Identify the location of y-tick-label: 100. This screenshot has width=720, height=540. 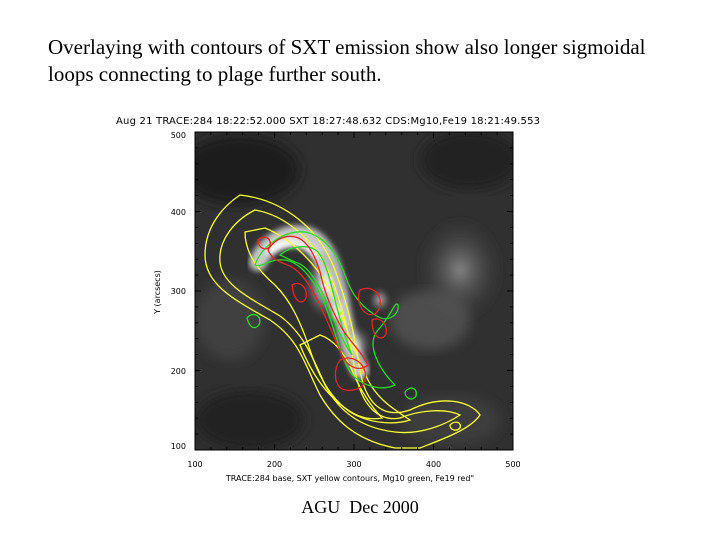
(178, 446).